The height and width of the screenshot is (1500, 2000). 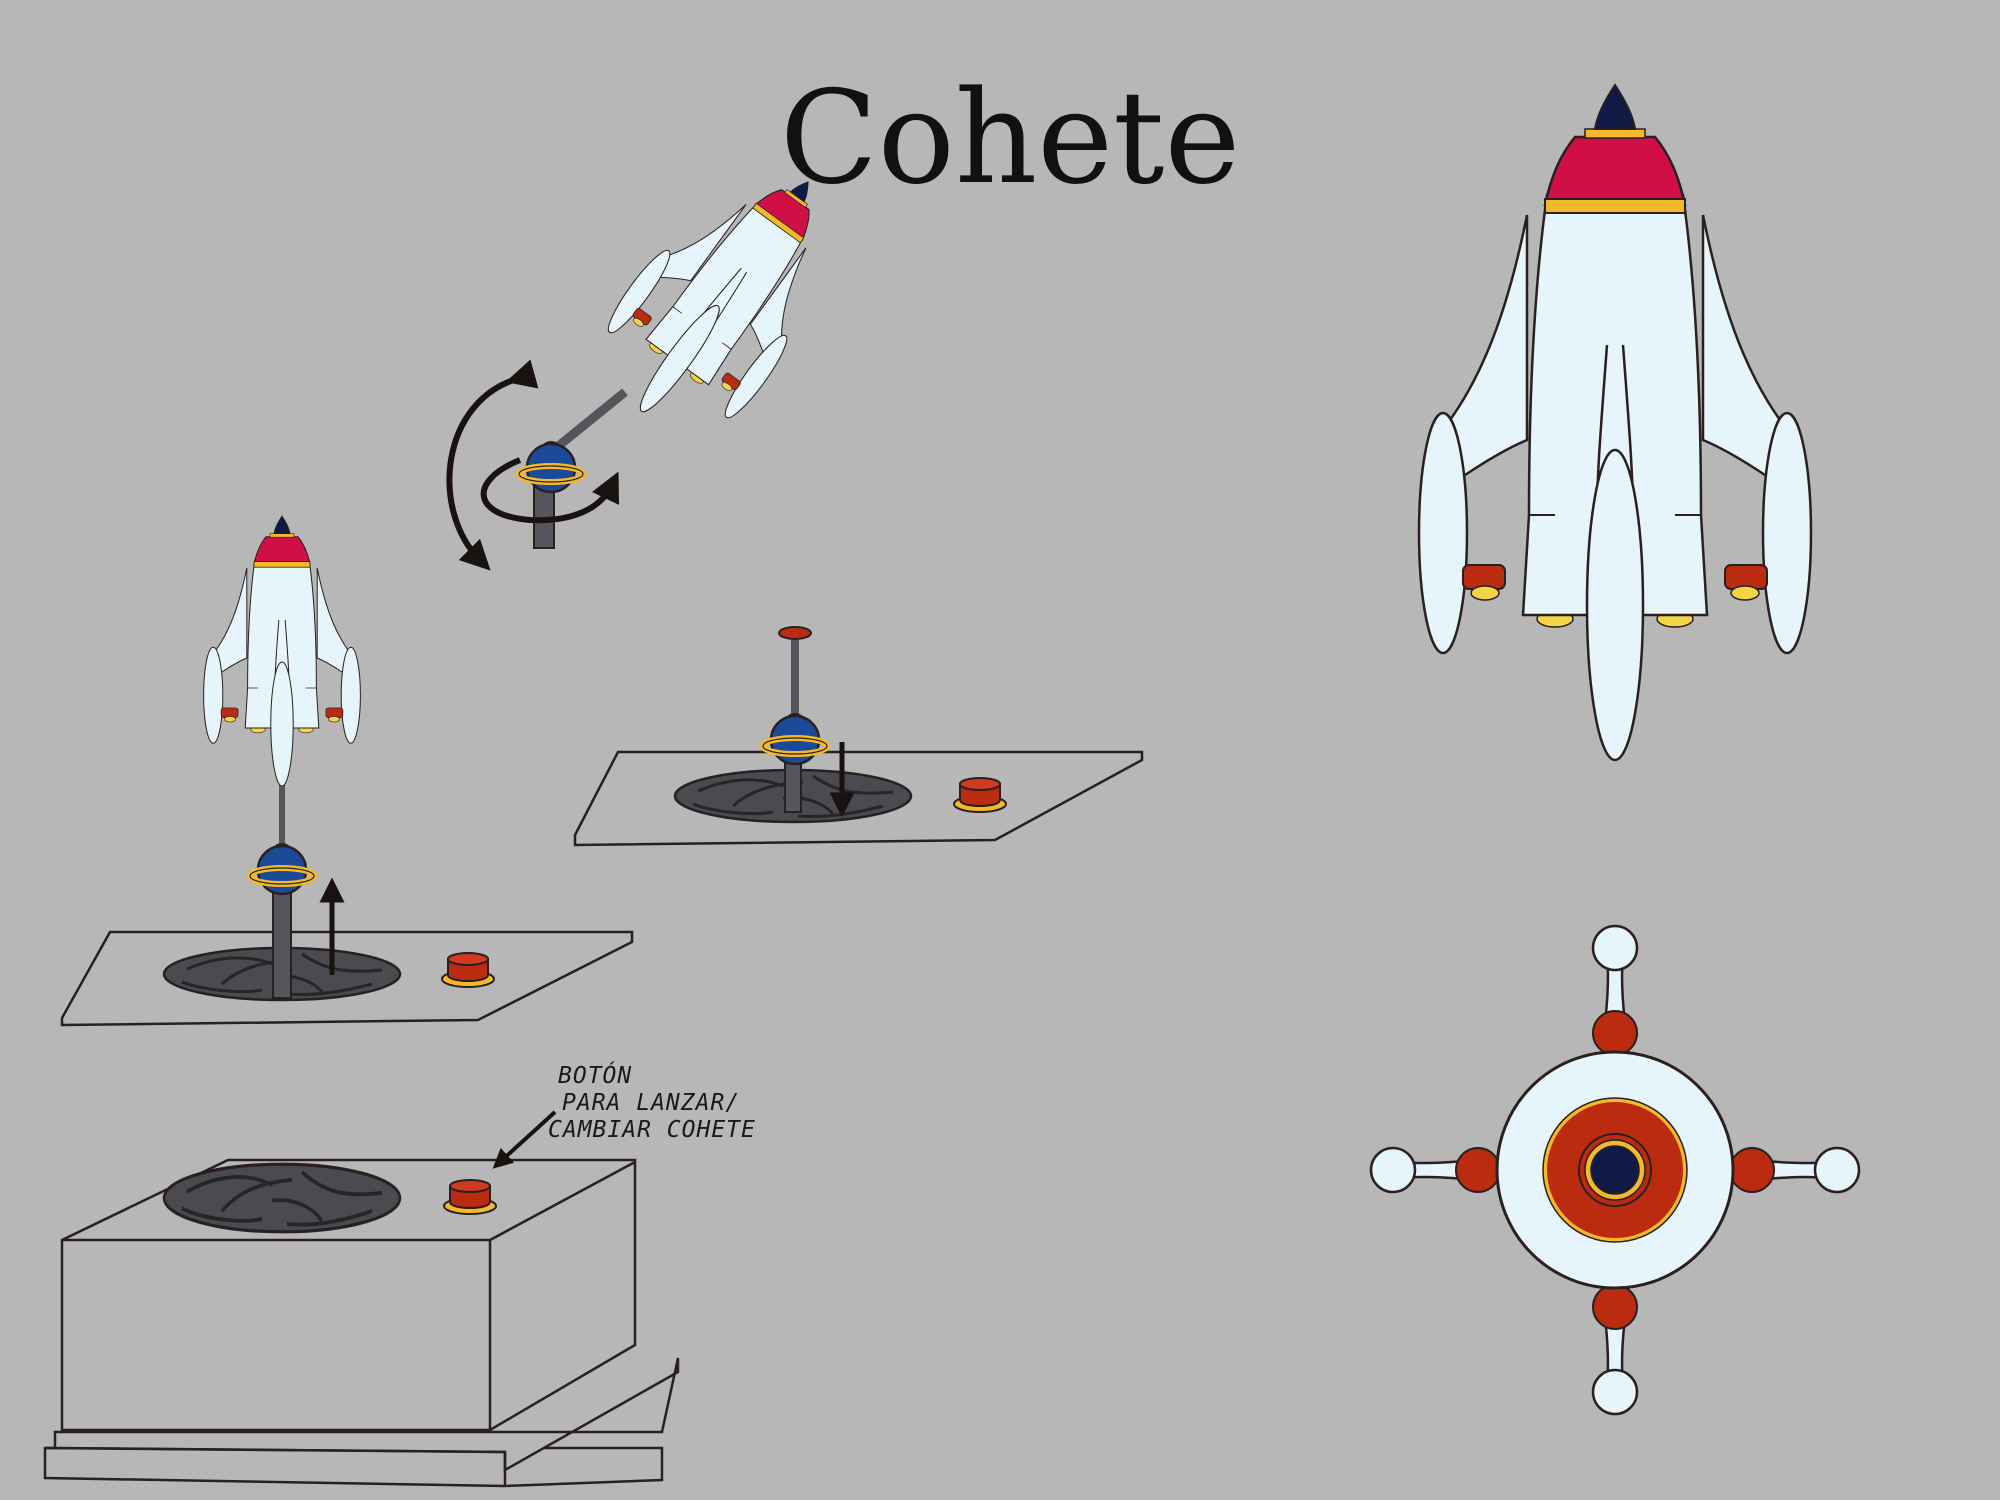 What do you see at coordinates (524, 1139) in the screenshot?
I see `annotation-arrow` at bounding box center [524, 1139].